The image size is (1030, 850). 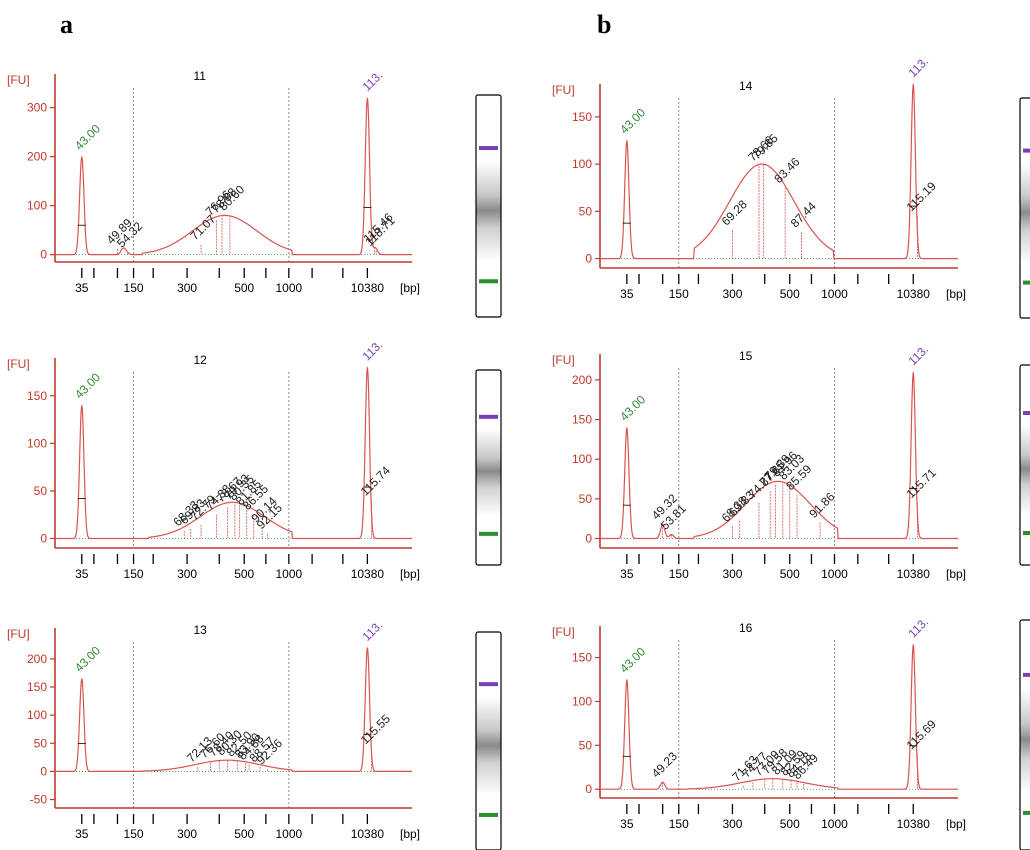 What do you see at coordinates (746, 628) in the screenshot?
I see `chart-title: 16` at bounding box center [746, 628].